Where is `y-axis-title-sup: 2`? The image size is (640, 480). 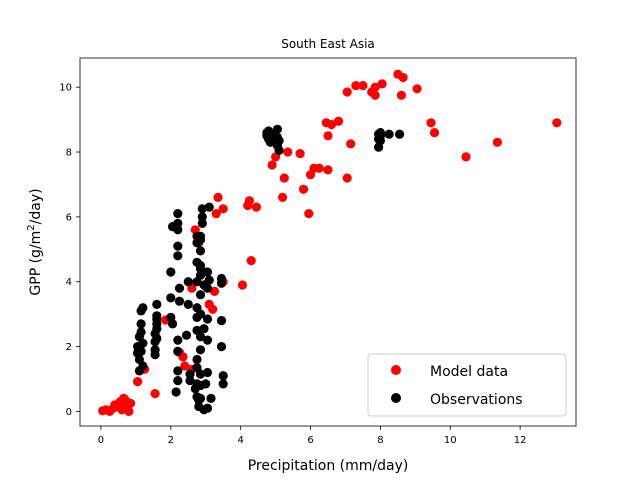 y-axis-title-sup: 2 is located at coordinates (31, 227).